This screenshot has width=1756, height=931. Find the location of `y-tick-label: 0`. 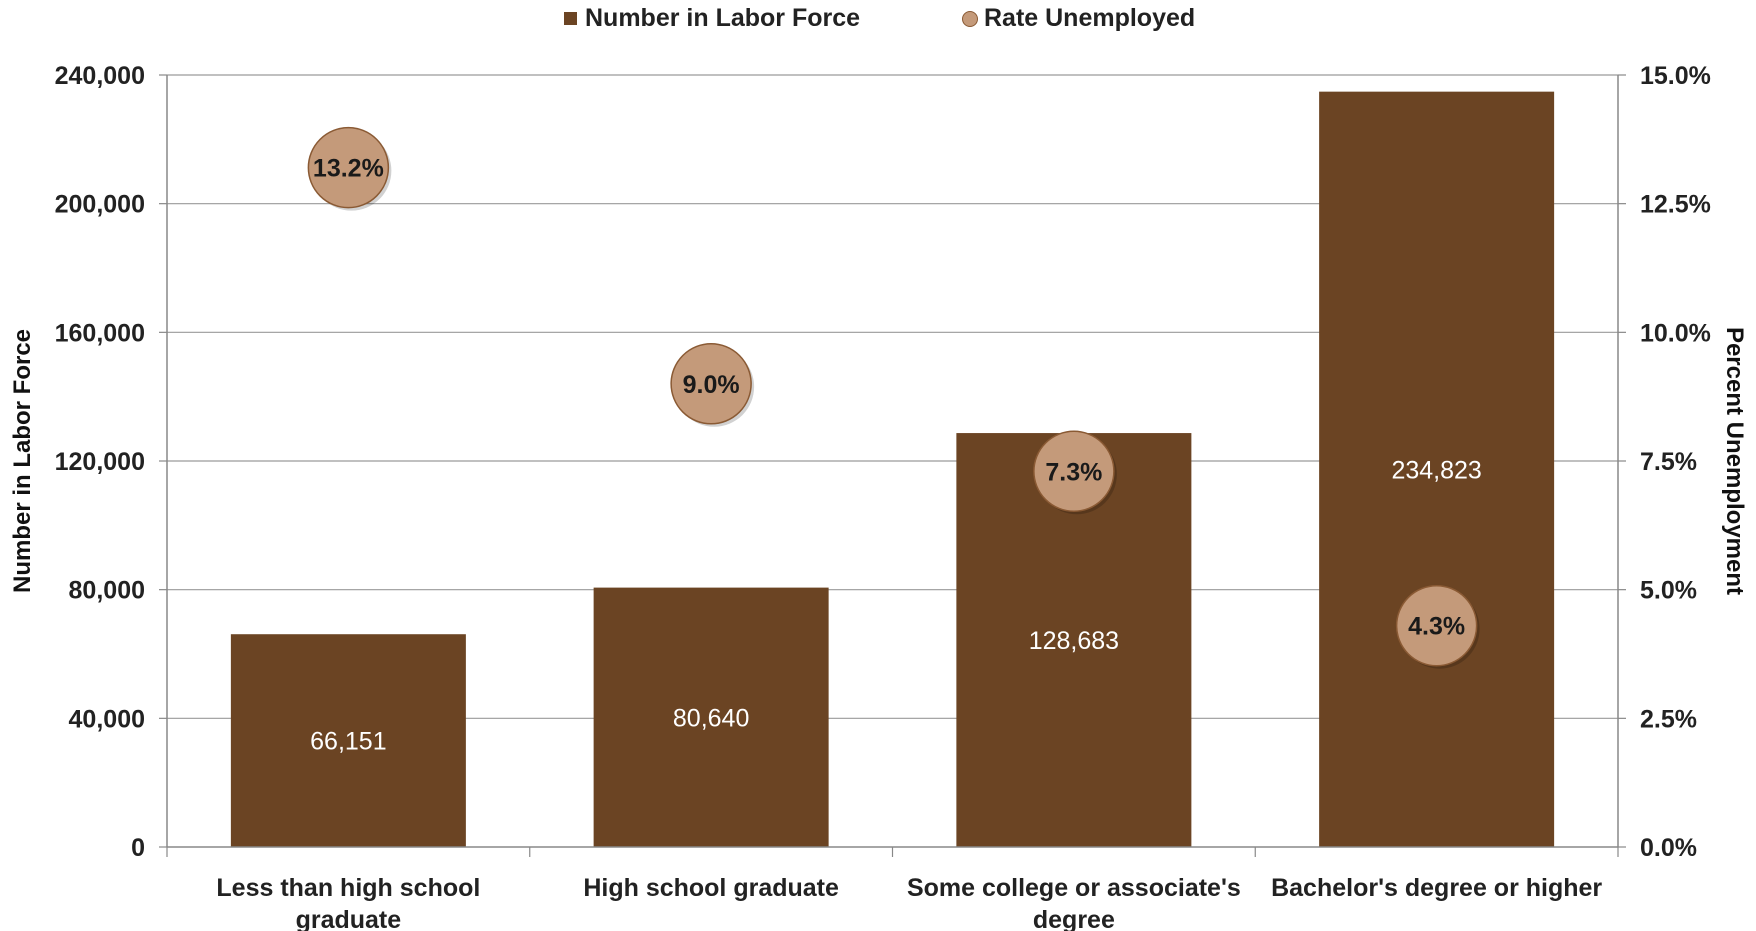

y-tick-label: 0 is located at coordinates (138, 848).